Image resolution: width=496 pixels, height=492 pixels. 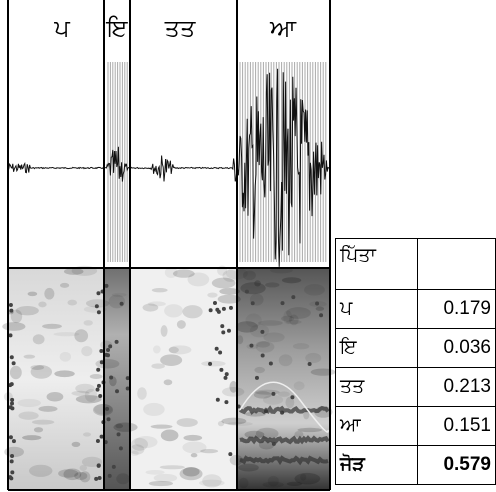 I want to click on segment-label: ਆ, so click(x=283, y=28).